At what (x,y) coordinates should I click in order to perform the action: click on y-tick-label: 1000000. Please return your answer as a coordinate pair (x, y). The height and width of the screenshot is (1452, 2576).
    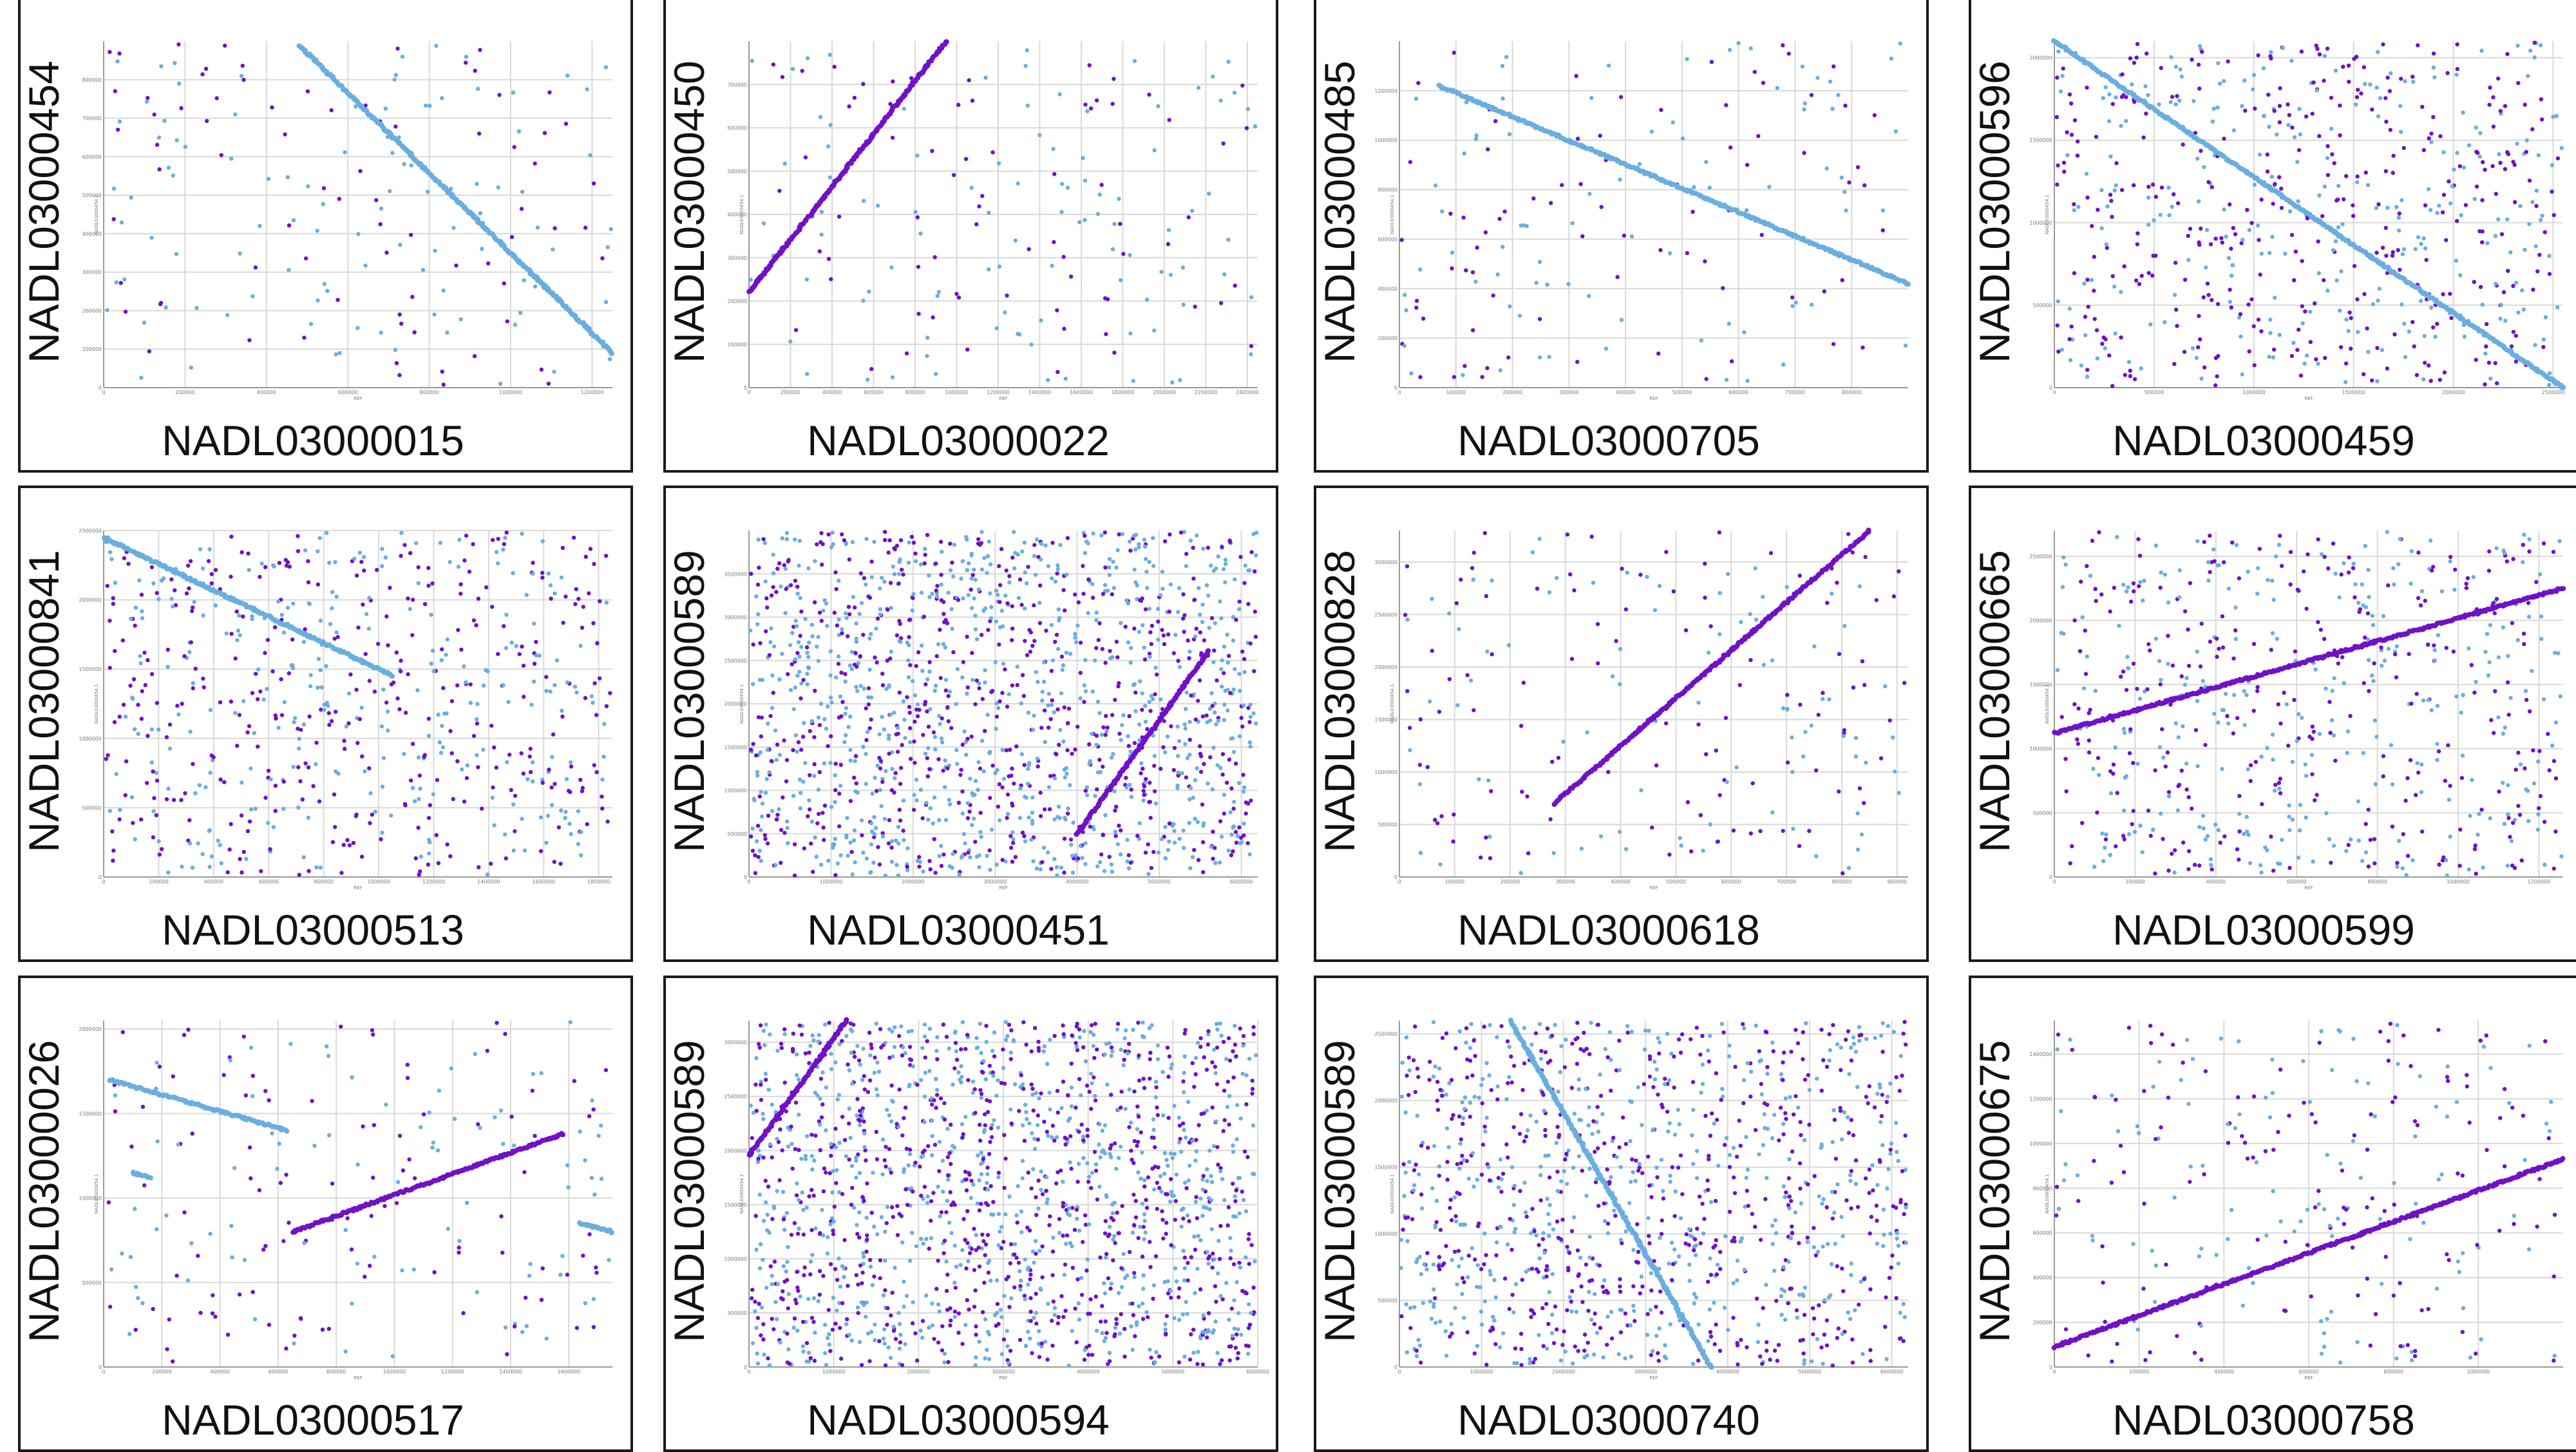
    Looking at the image, I should click on (735, 791).